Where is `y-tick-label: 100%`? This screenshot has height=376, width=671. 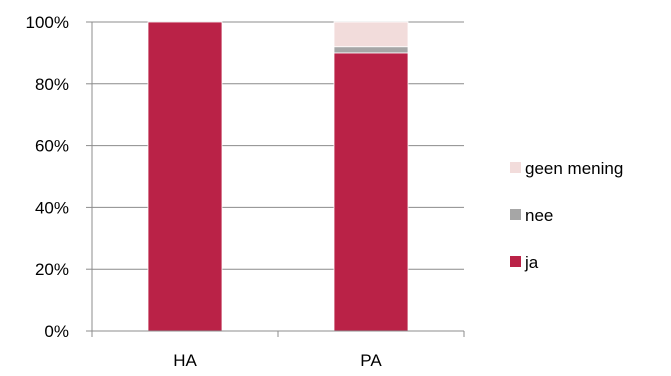
y-tick-label: 100% is located at coordinates (47, 22).